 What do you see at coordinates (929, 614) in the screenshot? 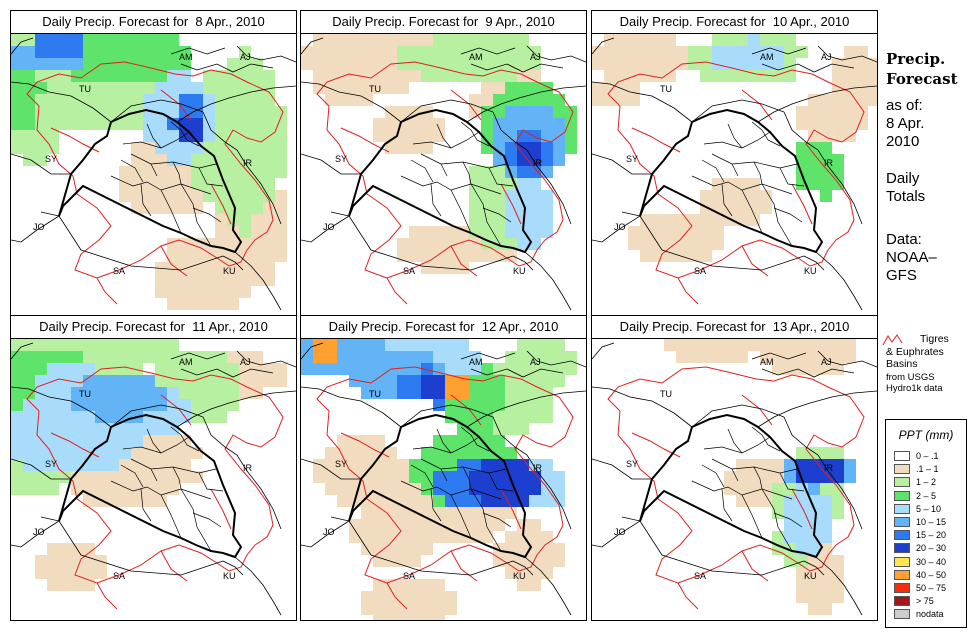
I see `ppt-legend-item: nodata` at bounding box center [929, 614].